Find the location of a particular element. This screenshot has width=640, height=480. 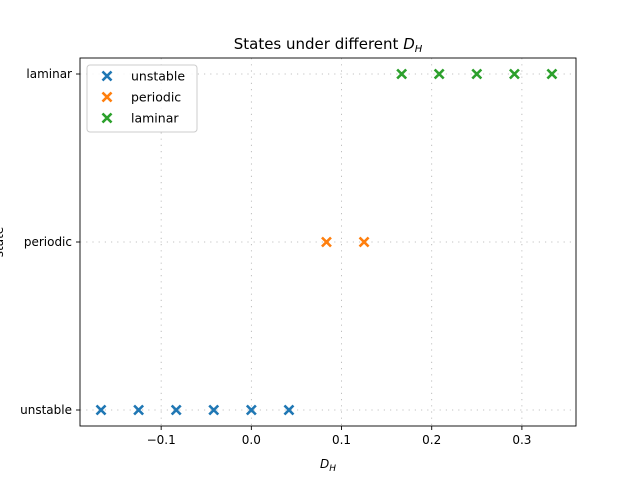

x-tick-label: 0.2 is located at coordinates (431, 440).